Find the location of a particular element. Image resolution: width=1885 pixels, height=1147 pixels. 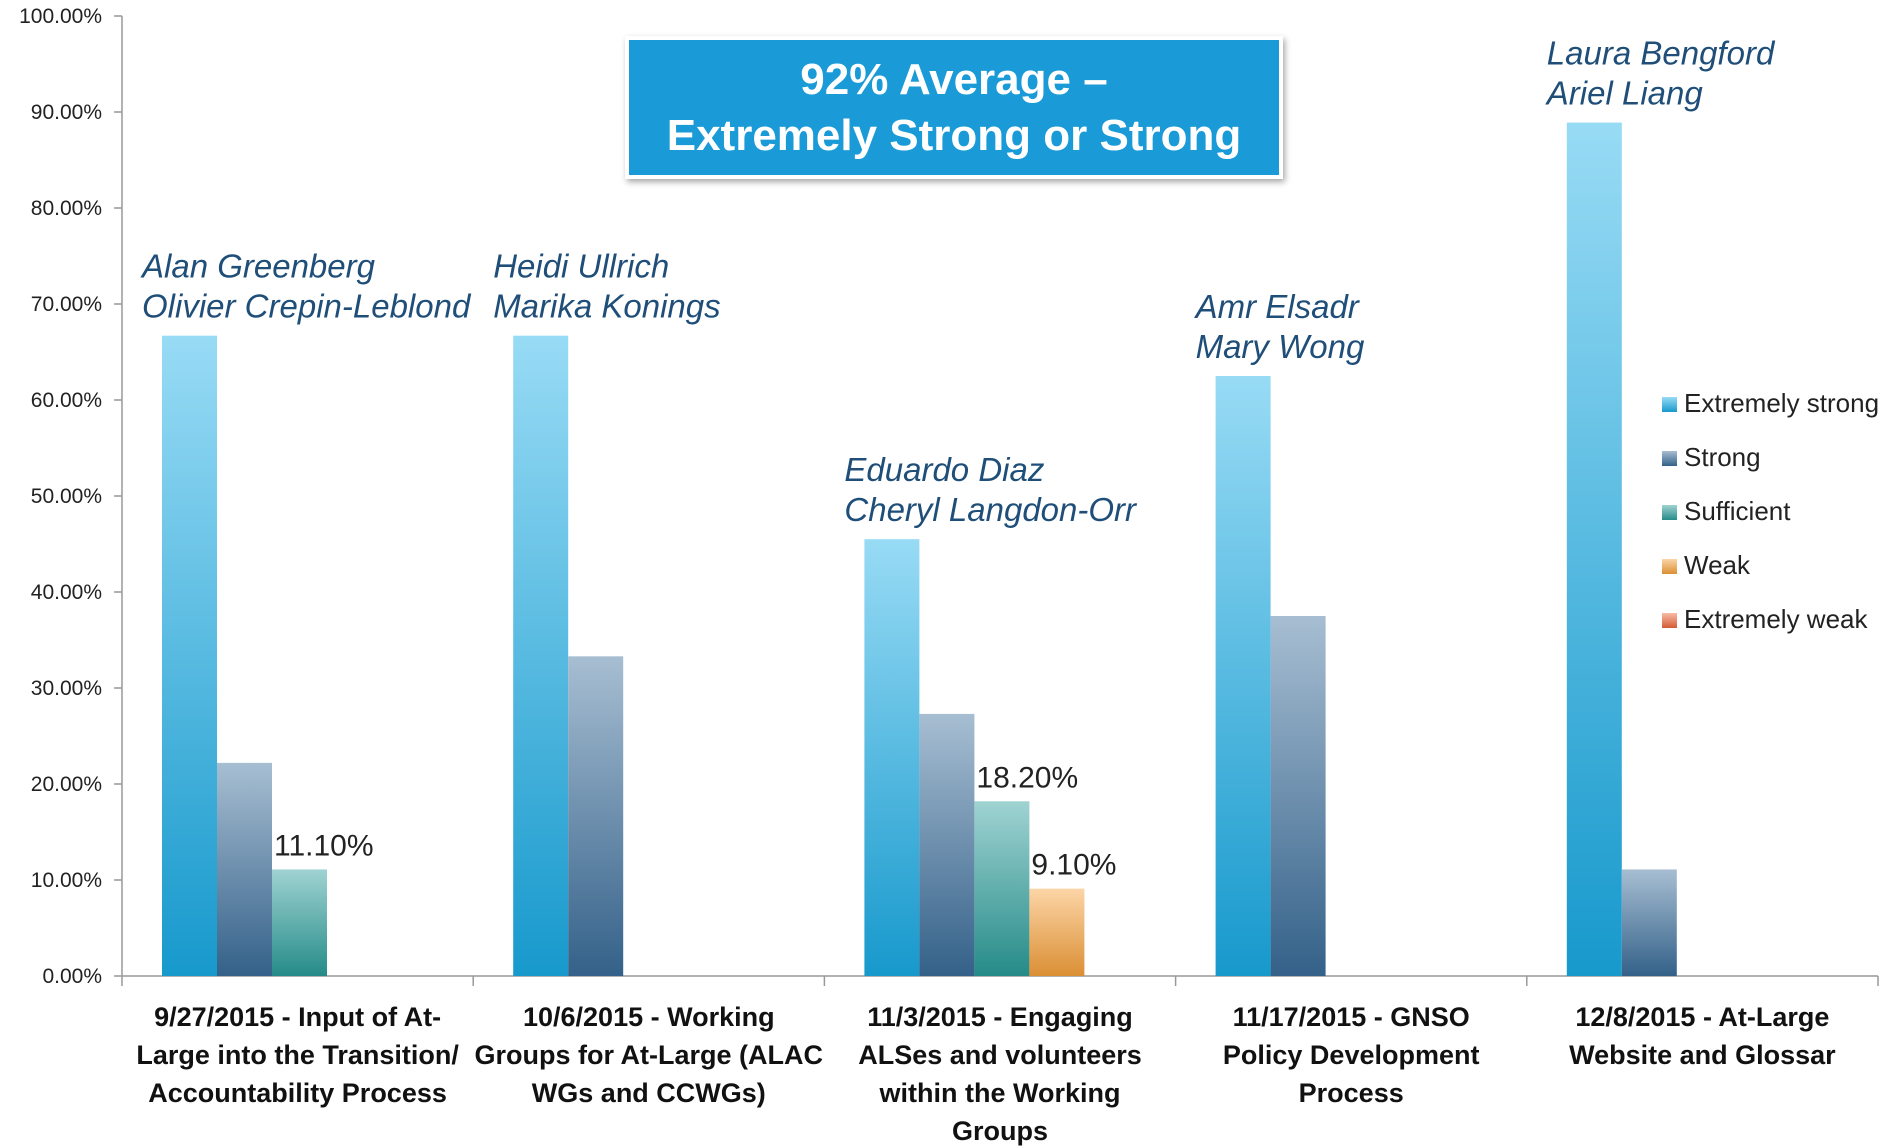

presenter-name: Alan Greenberg is located at coordinates (258, 266).